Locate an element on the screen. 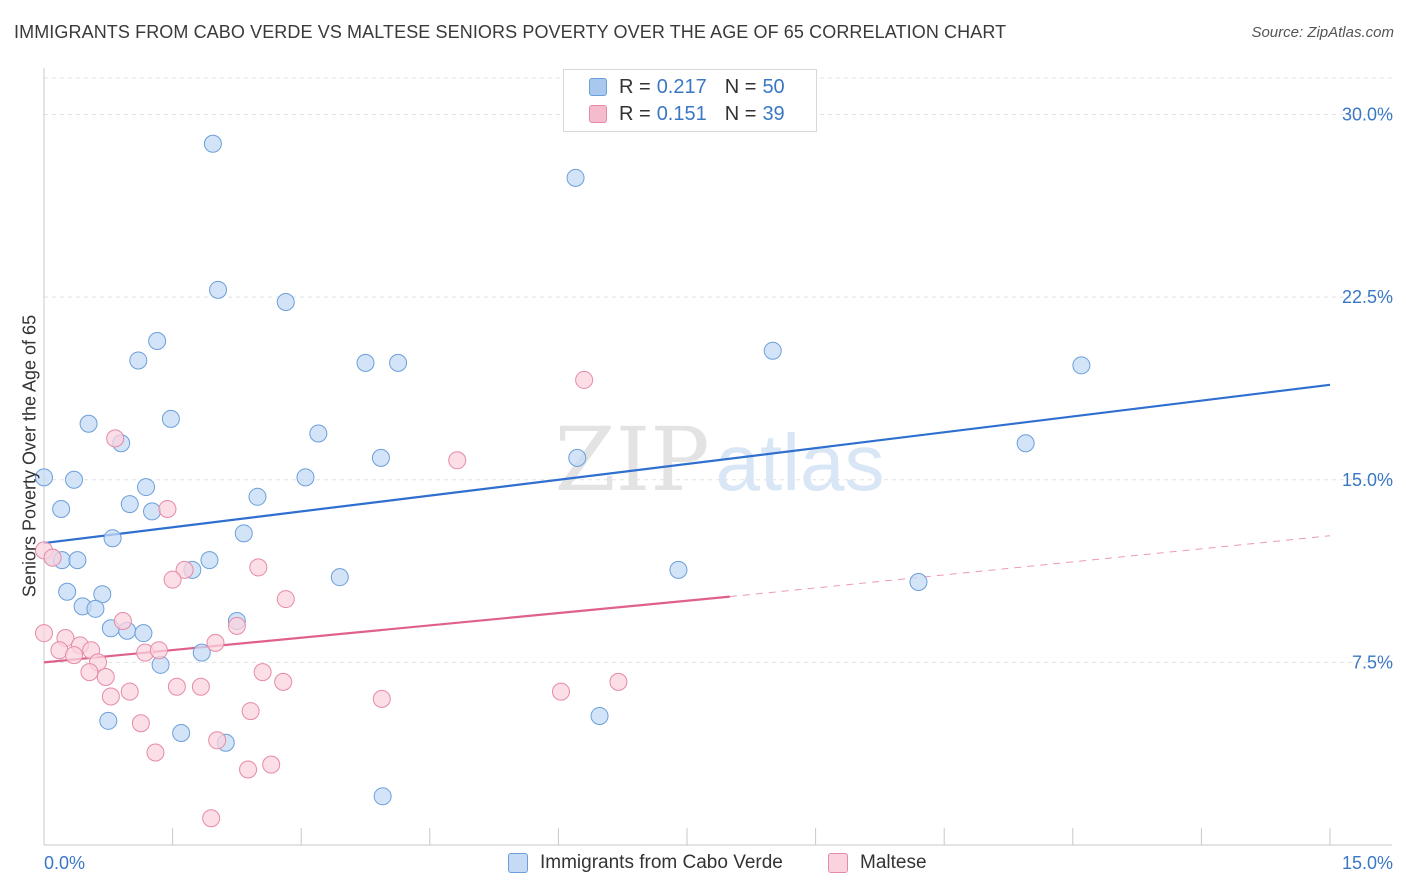  legend-row-maltese: R = 0.151 N = 39 is located at coordinates (687, 114).